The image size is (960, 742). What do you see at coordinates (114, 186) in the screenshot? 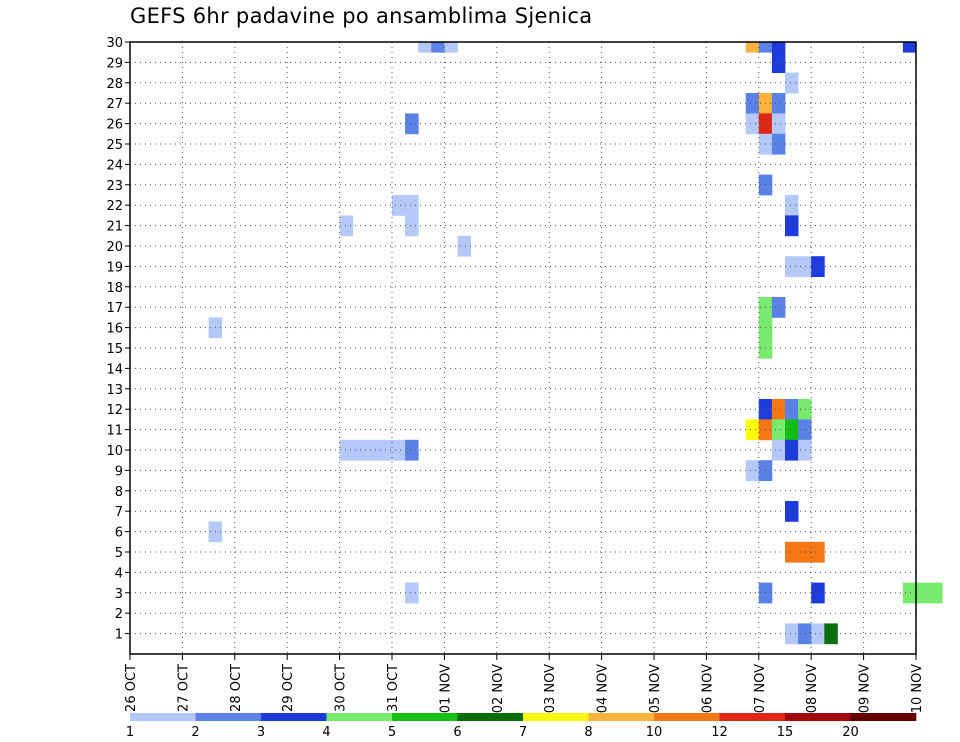
I see `y-tick-label: 23` at bounding box center [114, 186].